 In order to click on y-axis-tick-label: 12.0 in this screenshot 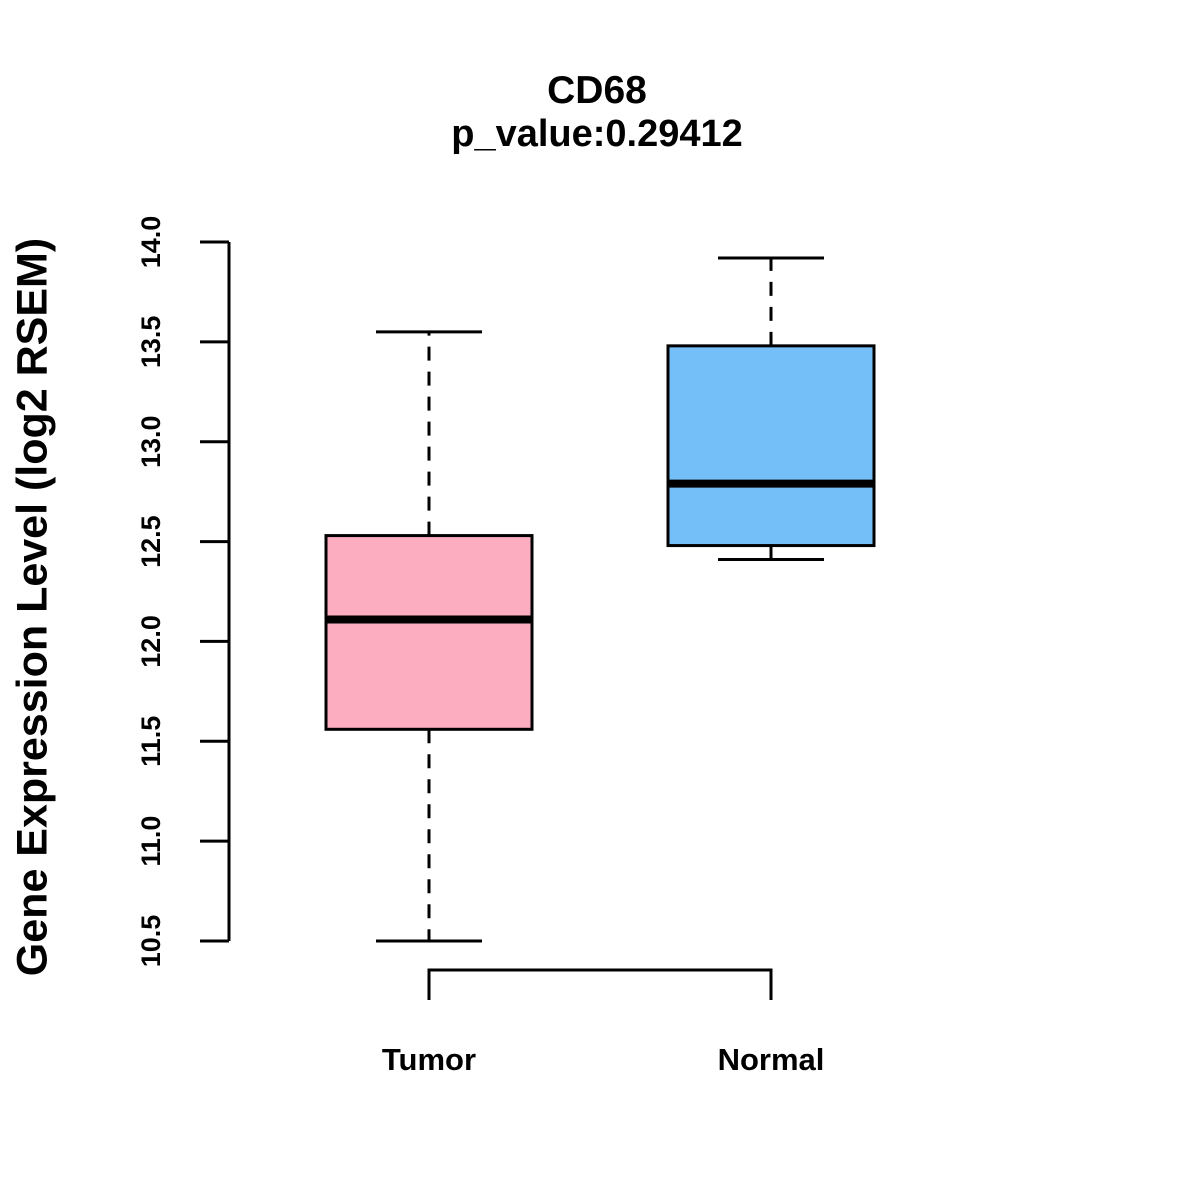, I will do `click(151, 641)`.